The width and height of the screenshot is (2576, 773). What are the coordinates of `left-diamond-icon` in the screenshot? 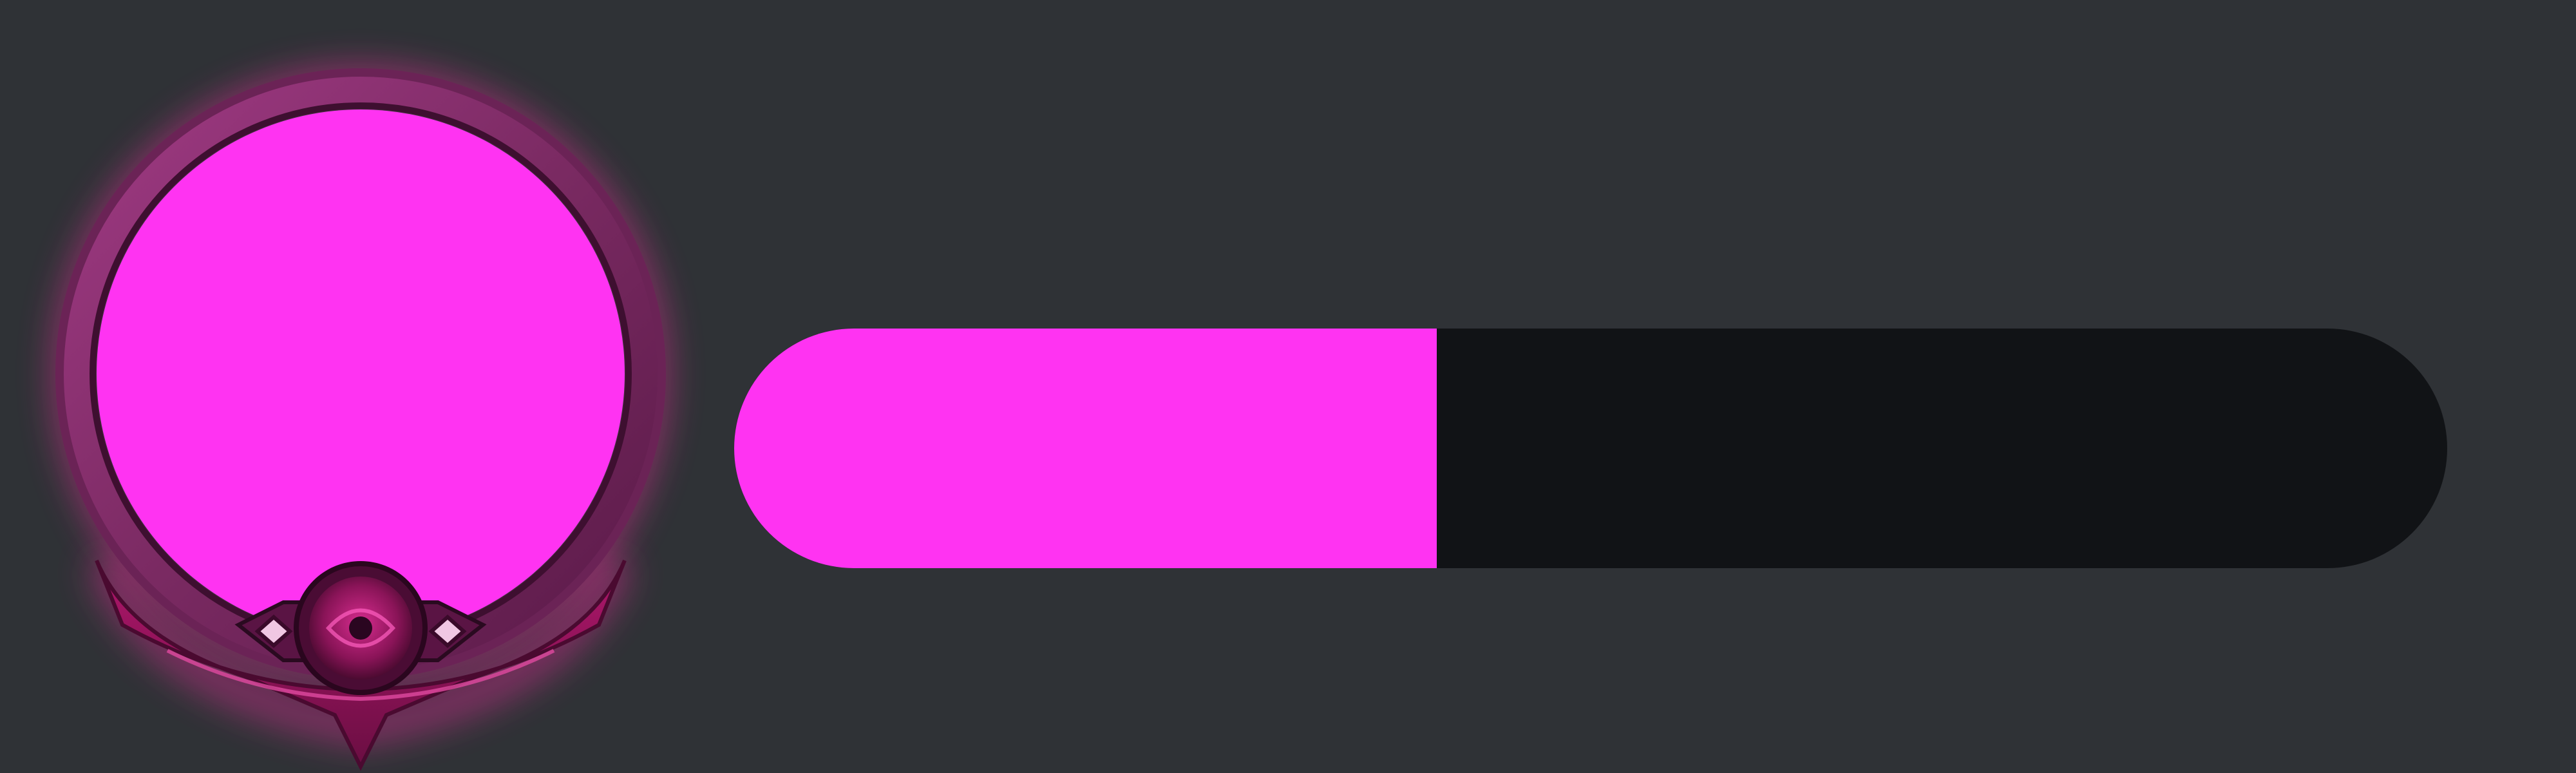 It's located at (273, 631).